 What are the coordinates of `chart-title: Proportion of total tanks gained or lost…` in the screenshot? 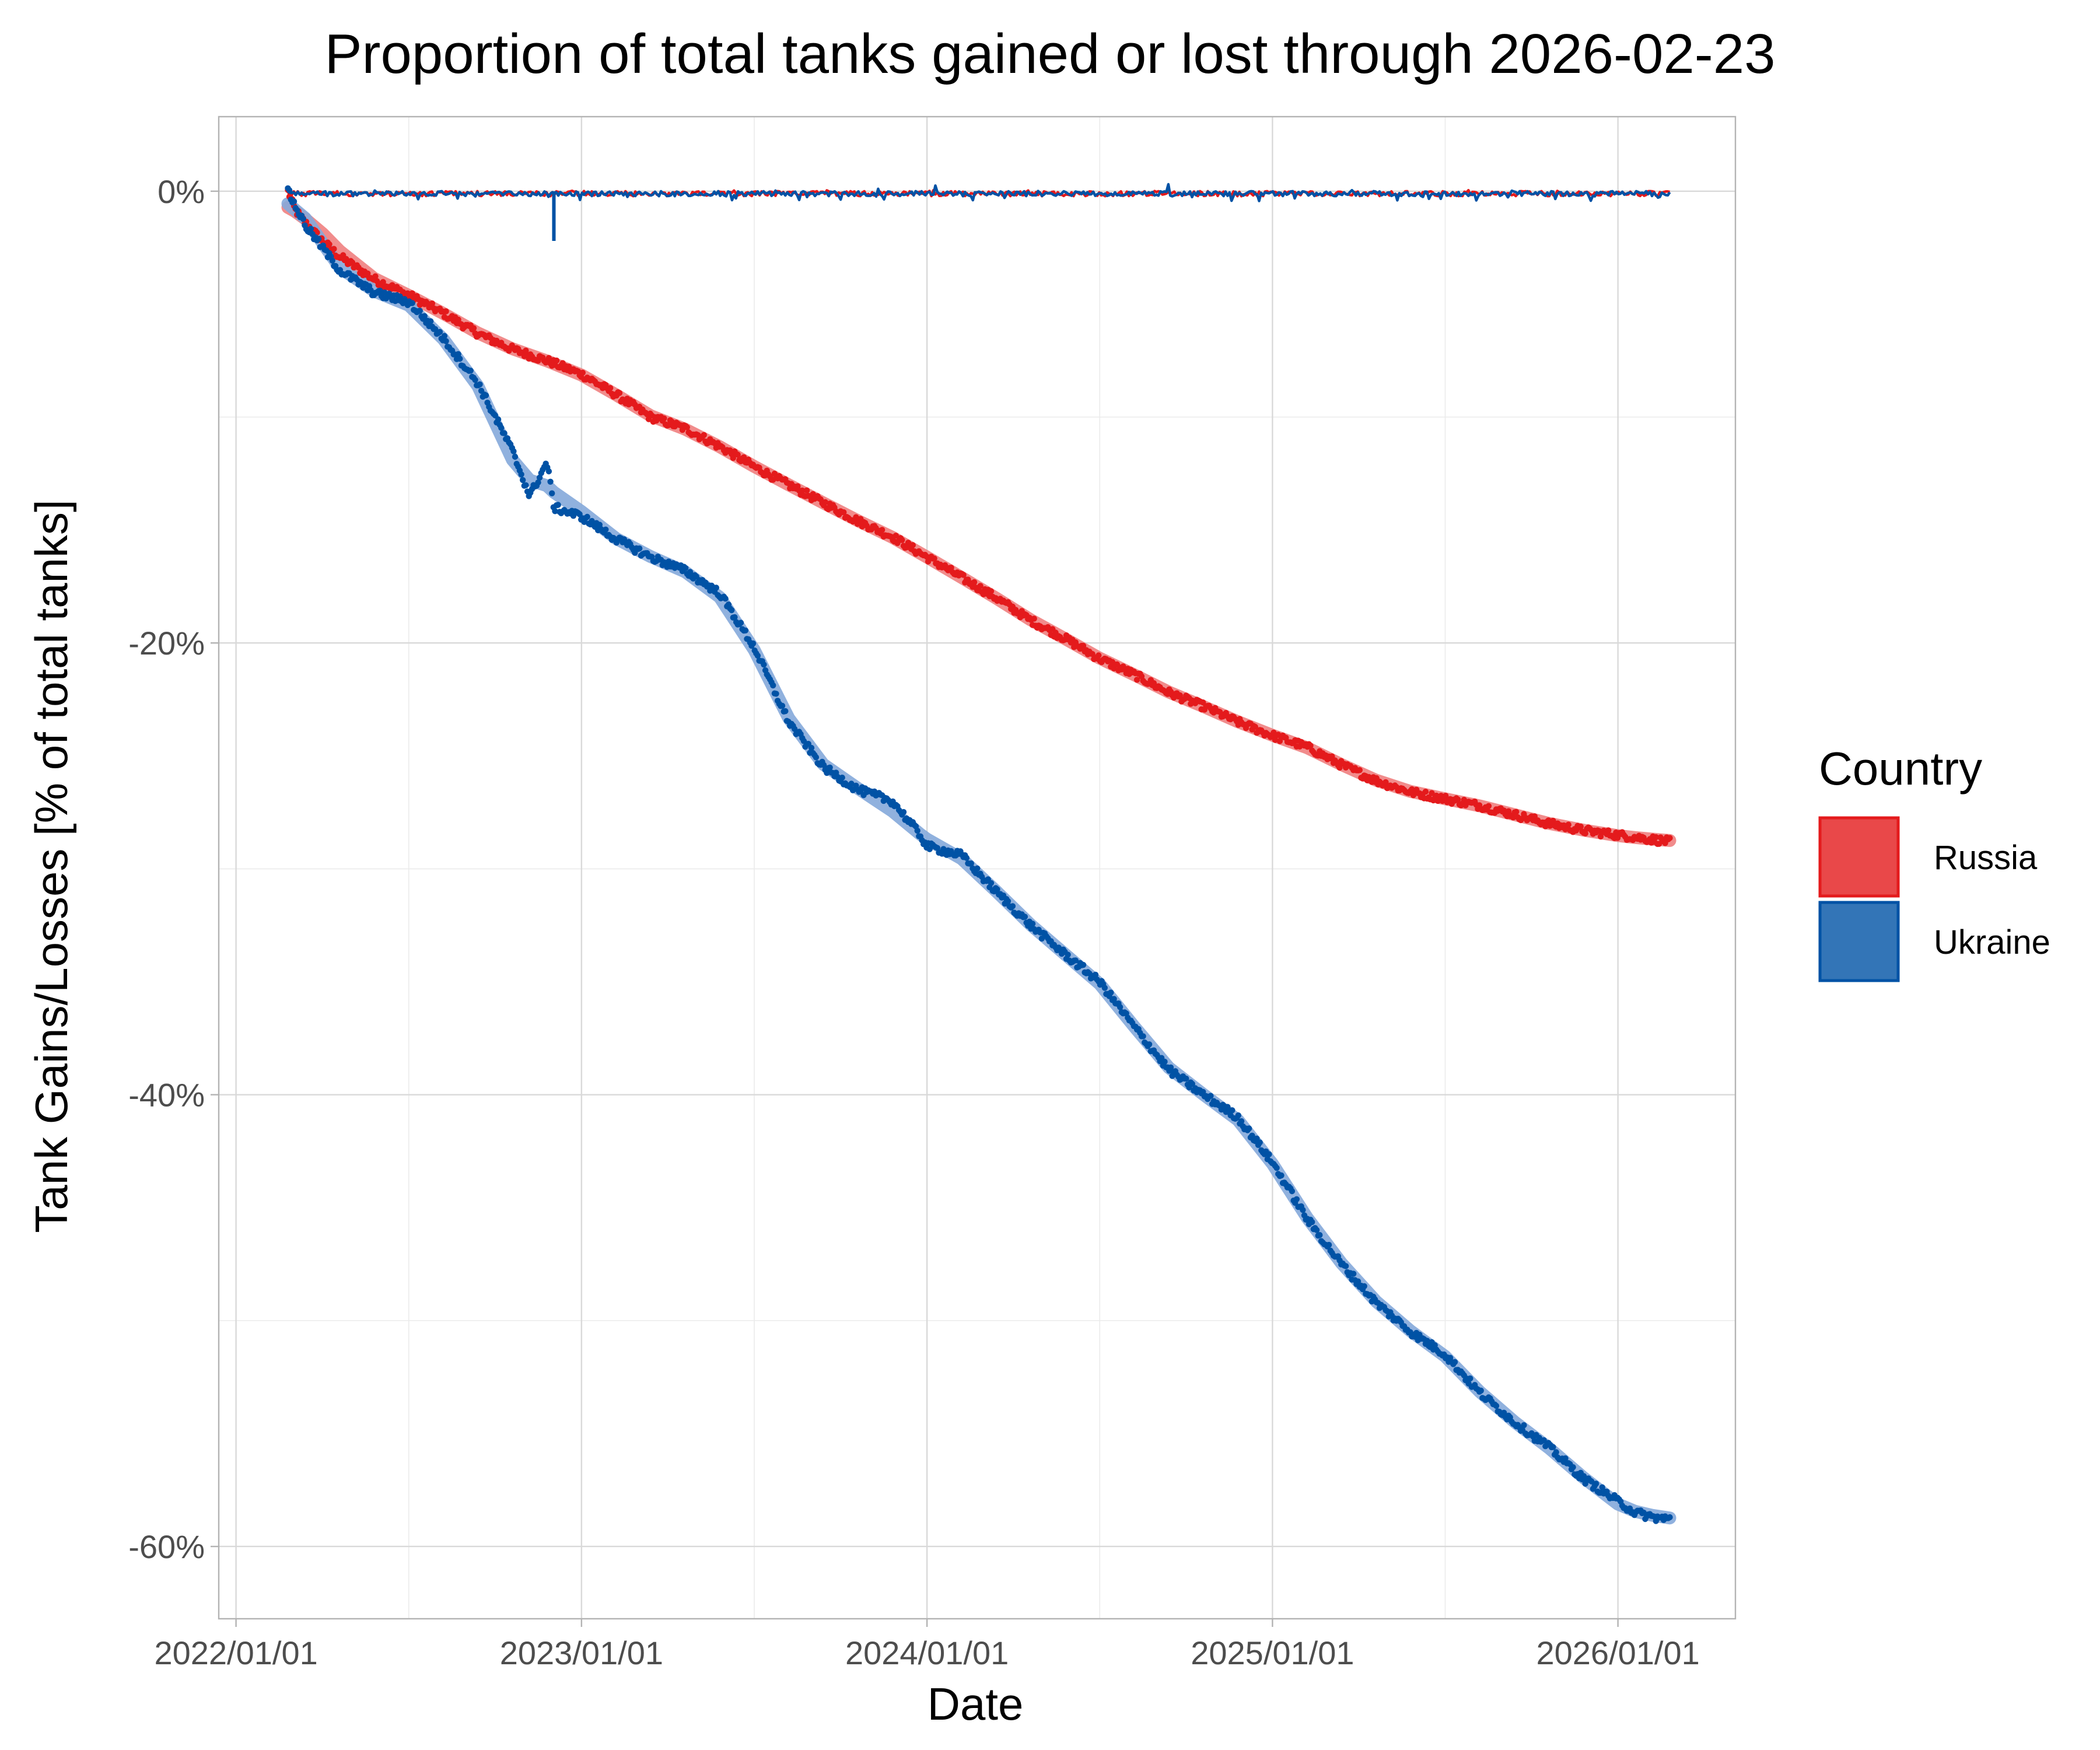 It's located at (1050, 54).